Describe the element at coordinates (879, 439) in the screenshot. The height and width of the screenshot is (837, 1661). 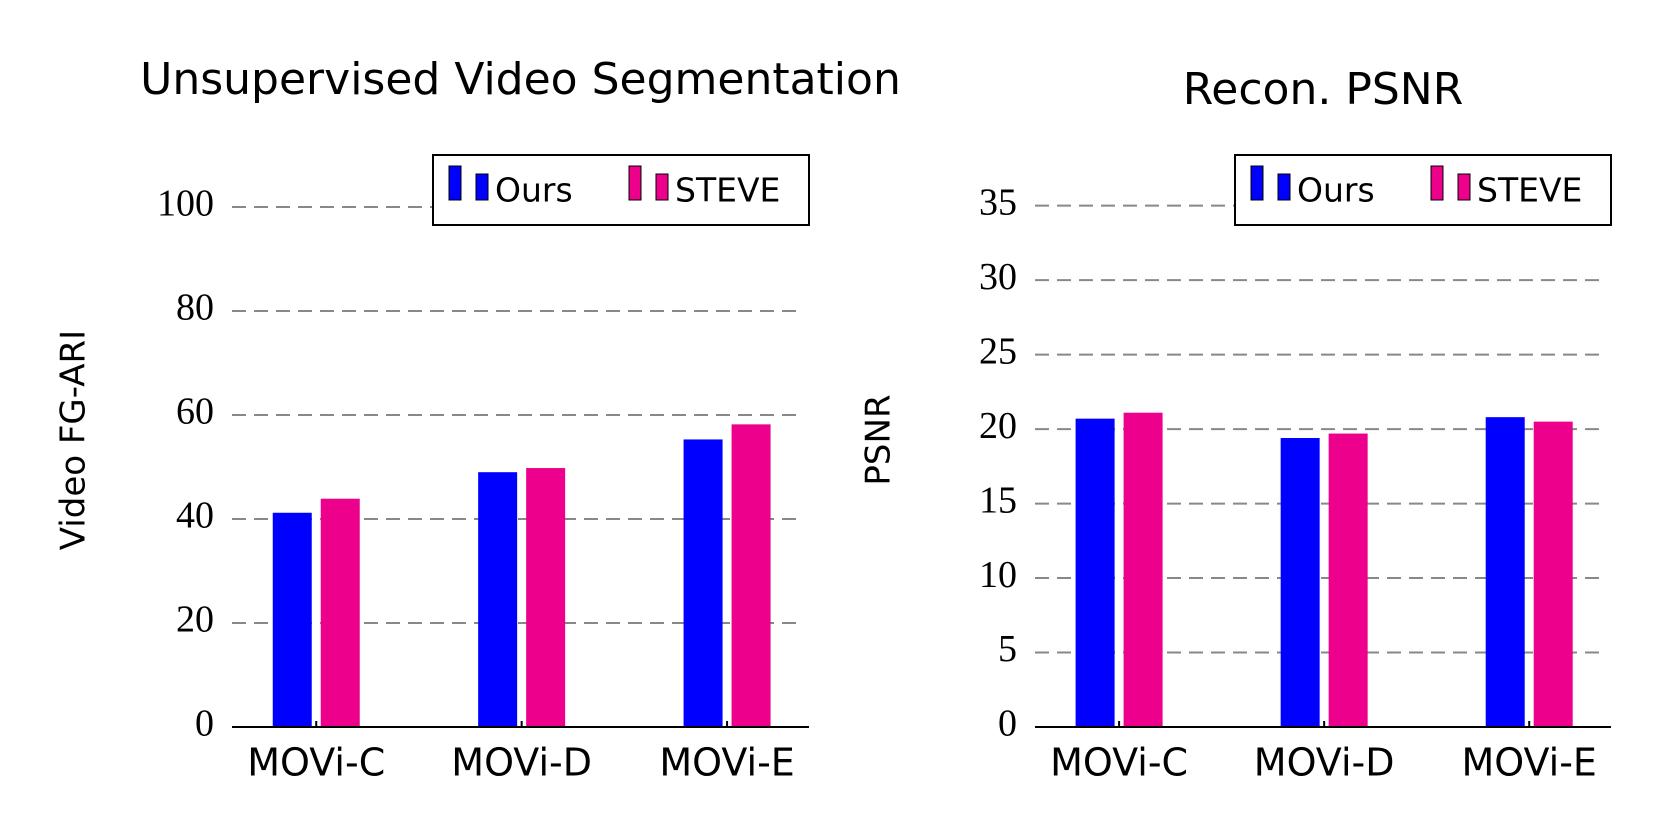
I see `y-axis-label: PSNR` at that location.